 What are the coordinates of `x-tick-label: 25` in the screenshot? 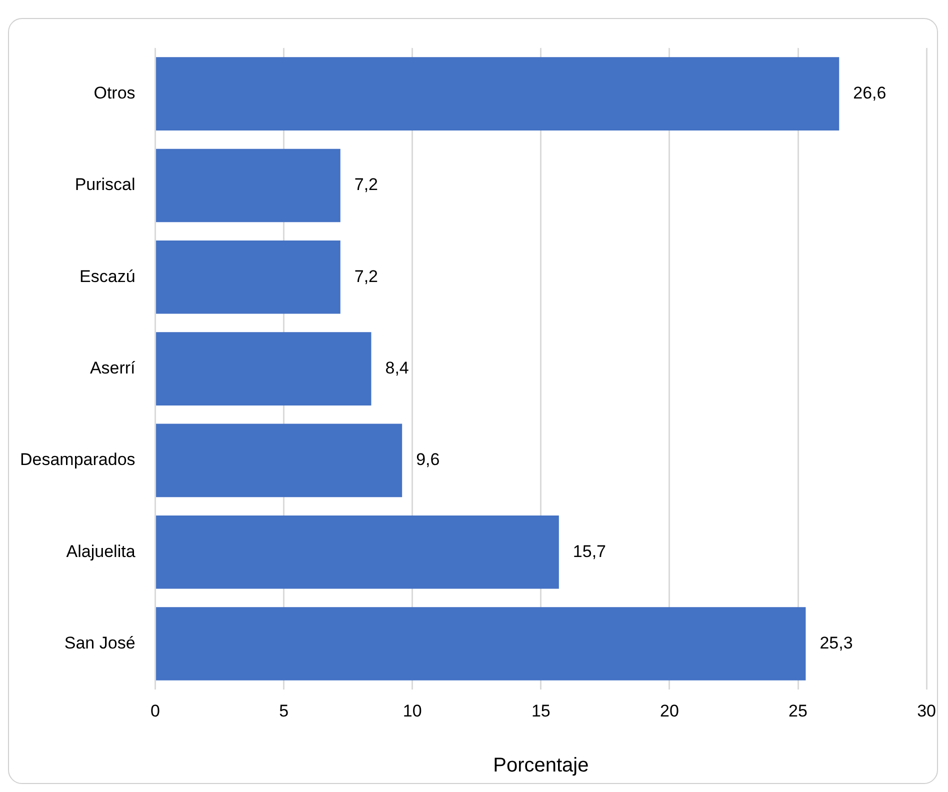 It's located at (798, 710).